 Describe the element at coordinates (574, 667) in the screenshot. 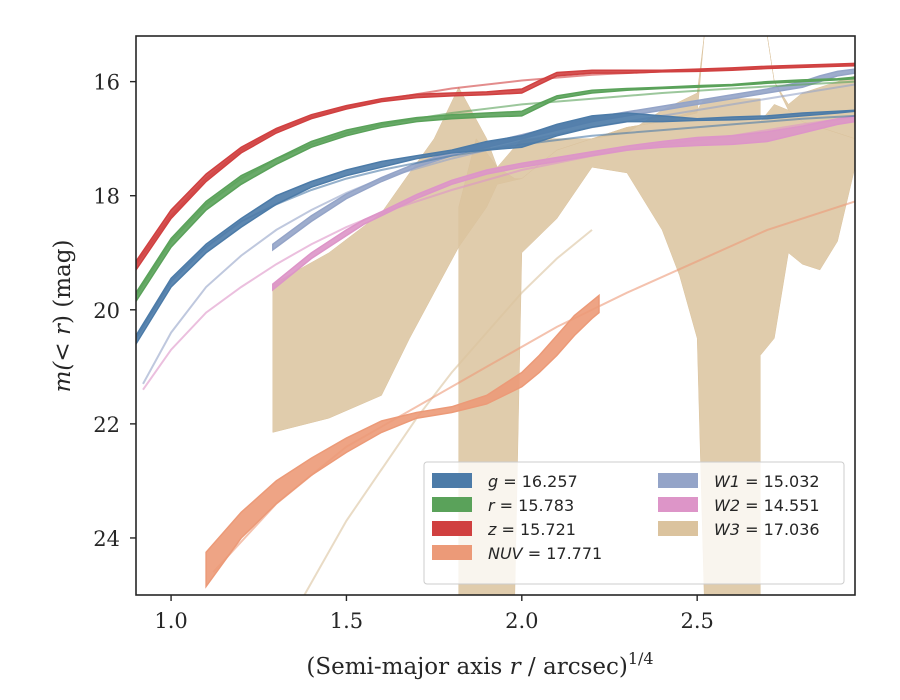

I see `x-axis-title-unit: / arcsec)` at that location.